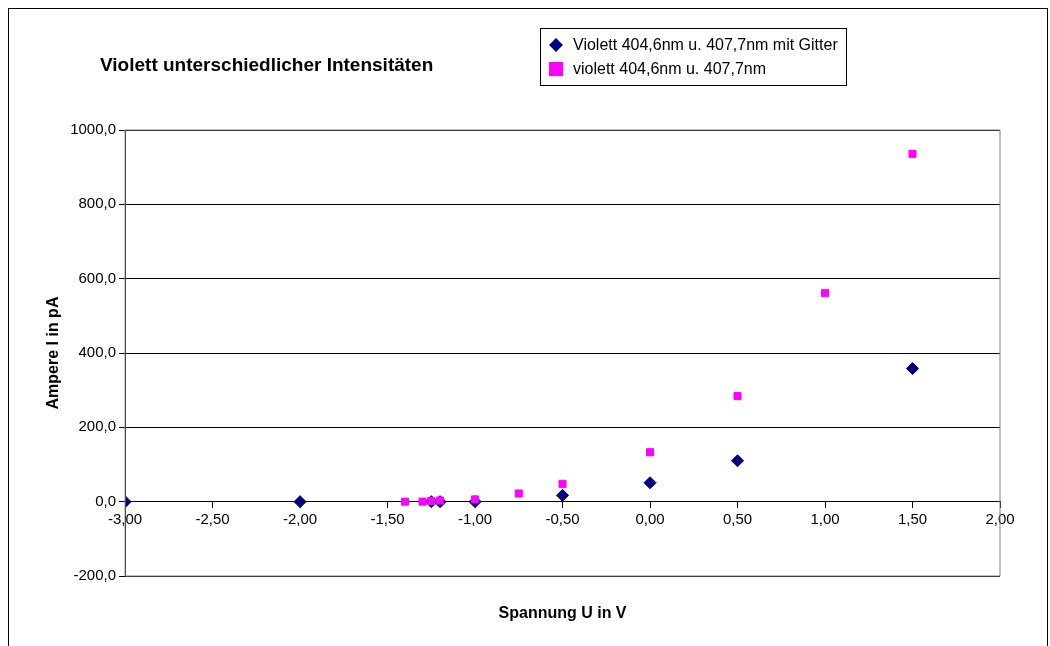 The width and height of the screenshot is (1050, 646). Describe the element at coordinates (97, 426) in the screenshot. I see `y-tick-label: 200,0` at that location.